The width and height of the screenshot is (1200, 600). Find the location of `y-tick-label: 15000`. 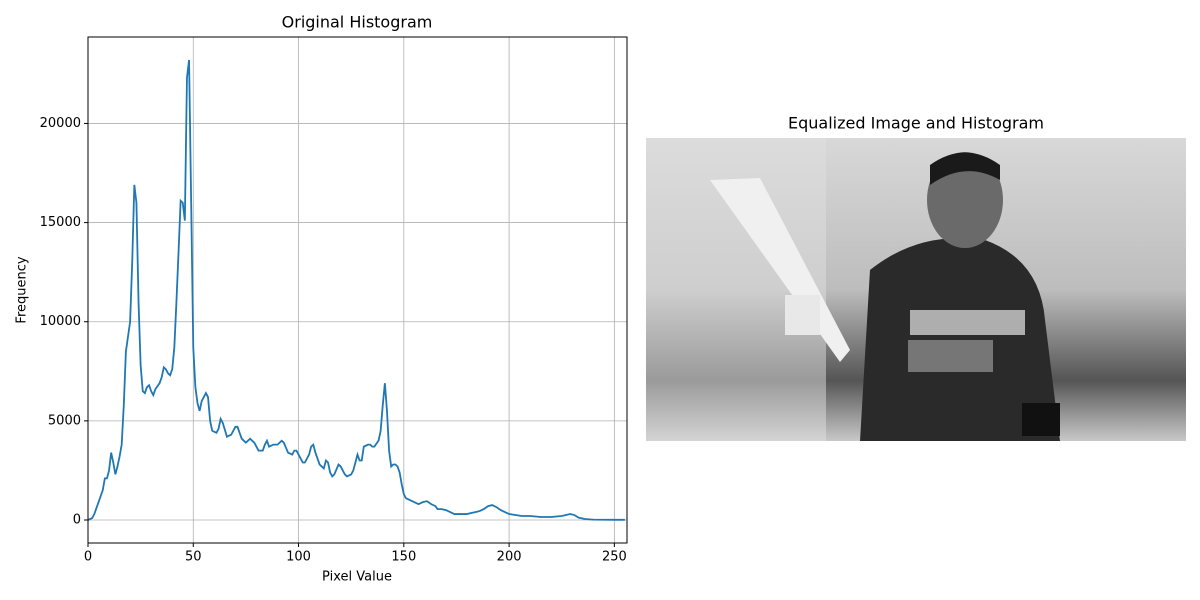

y-tick-label: 15000 is located at coordinates (60, 222).